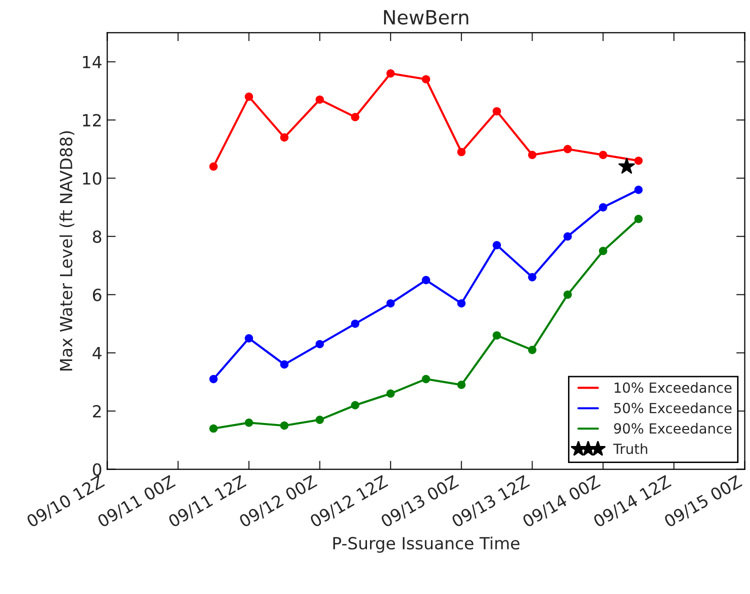  What do you see at coordinates (673, 387) in the screenshot?
I see `legend-label: 10% Exceedance` at bounding box center [673, 387].